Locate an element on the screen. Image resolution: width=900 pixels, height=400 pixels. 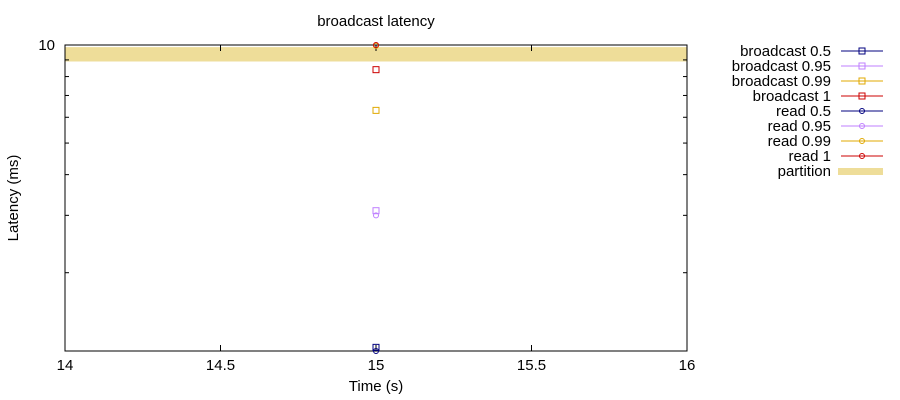
x-tick-label: 15.5 is located at coordinates (531, 365).